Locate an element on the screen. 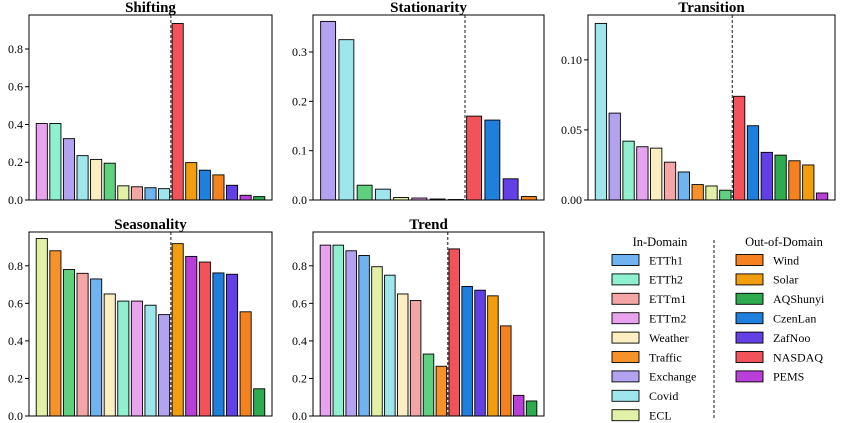 The height and width of the screenshot is (423, 847). y-tick-label: 0.10 is located at coordinates (571, 60).